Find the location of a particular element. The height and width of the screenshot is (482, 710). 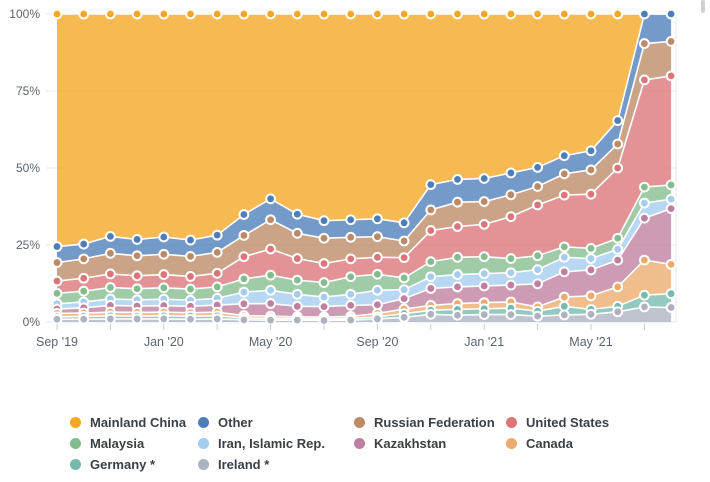

legend-item-russian-federation: Russian Federation is located at coordinates (430, 422).